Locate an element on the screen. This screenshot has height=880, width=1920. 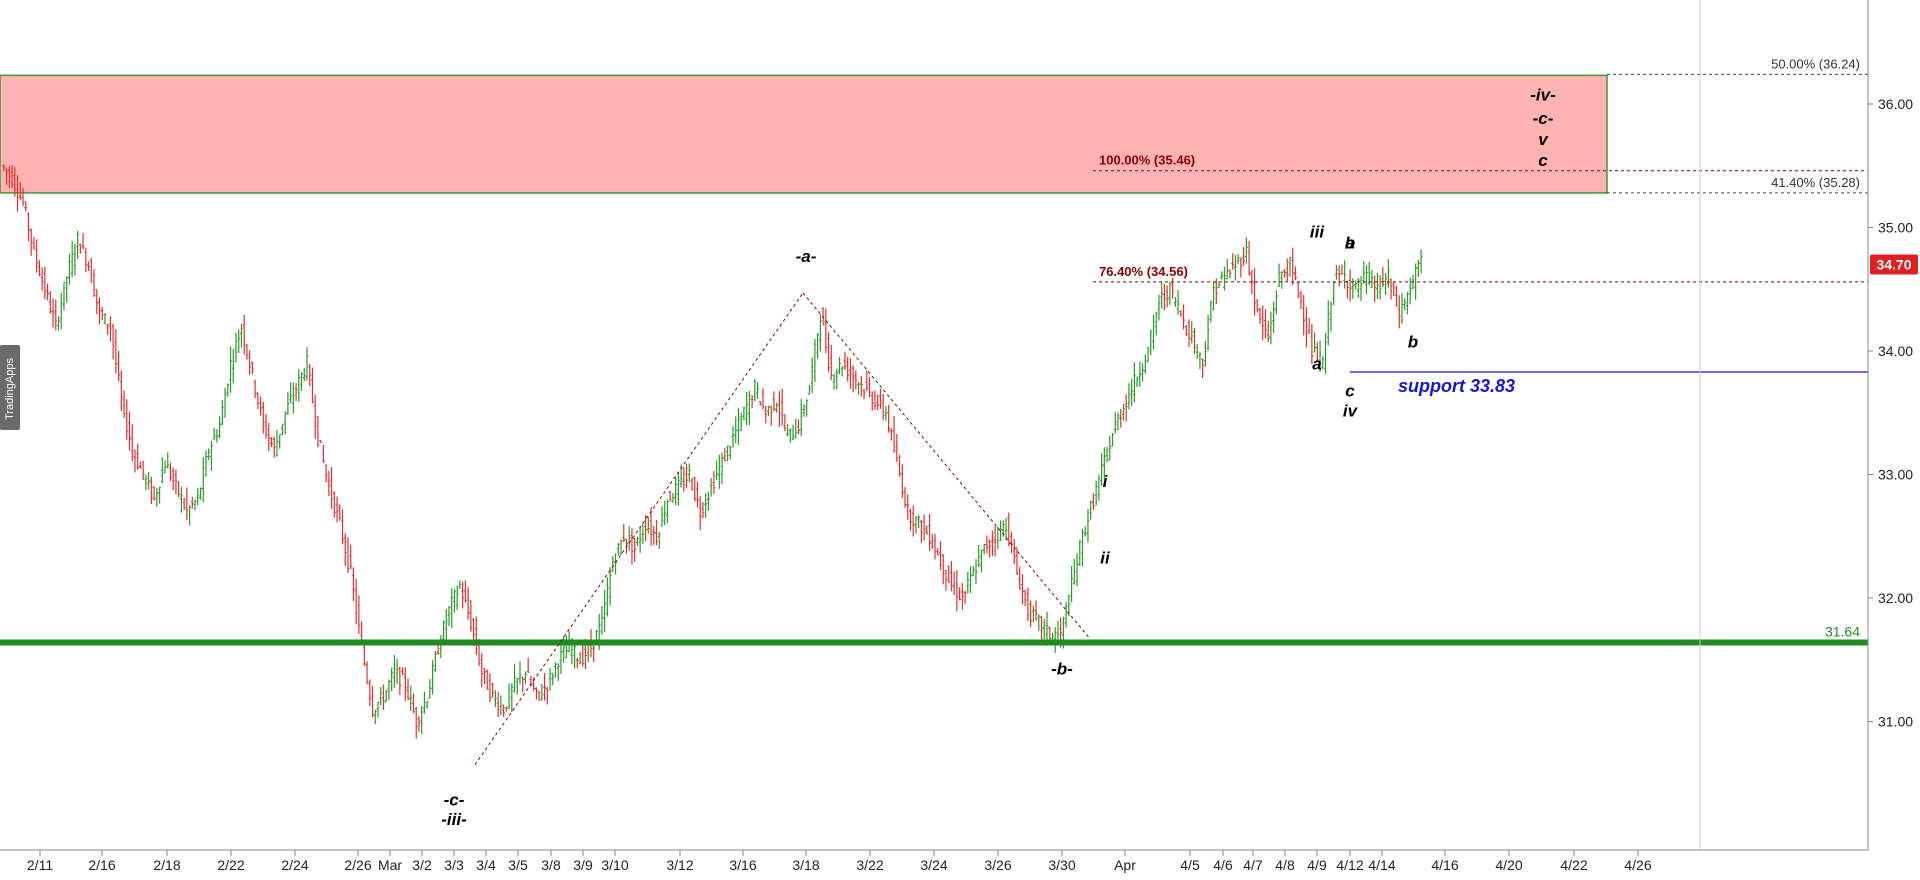
x-tick-label: 3/26 is located at coordinates (997, 865).